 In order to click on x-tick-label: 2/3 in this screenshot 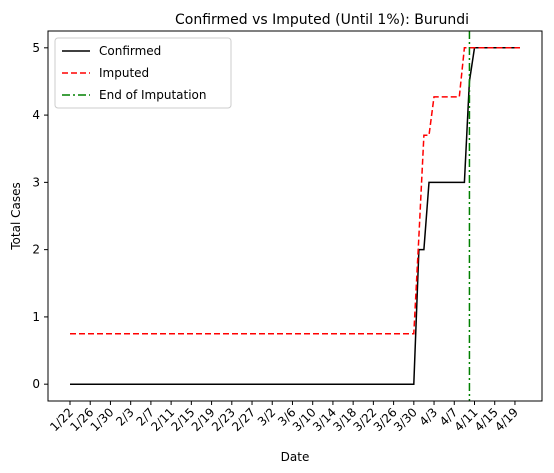, I will do `click(125, 417)`.